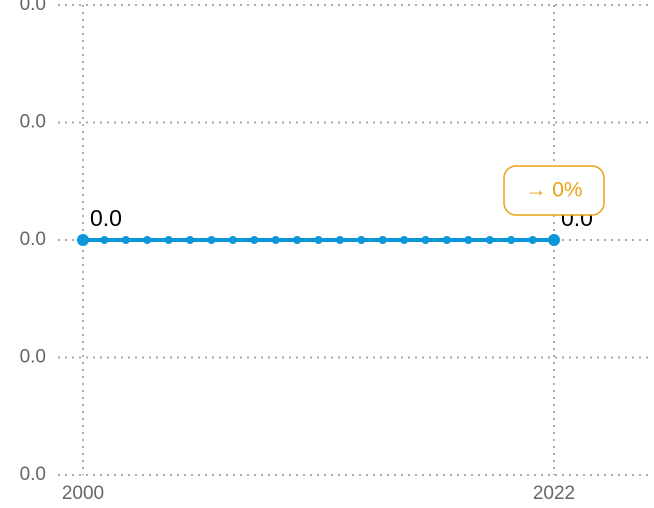 The height and width of the screenshot is (508, 654). I want to click on x-tick-label: 2000, so click(83, 493).